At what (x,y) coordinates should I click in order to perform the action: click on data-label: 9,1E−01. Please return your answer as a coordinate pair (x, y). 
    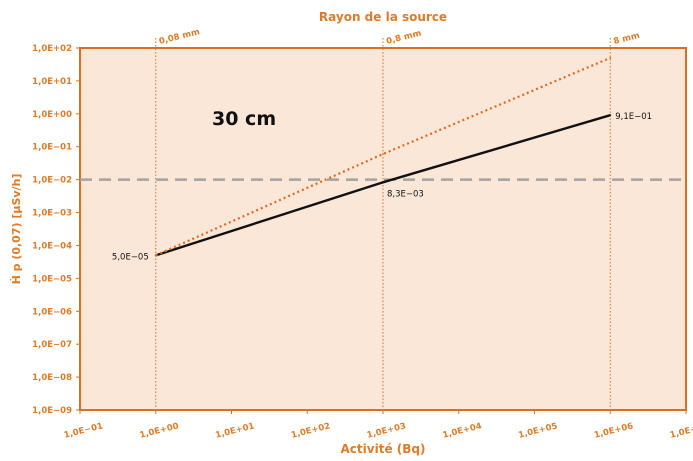
    Looking at the image, I should click on (633, 117).